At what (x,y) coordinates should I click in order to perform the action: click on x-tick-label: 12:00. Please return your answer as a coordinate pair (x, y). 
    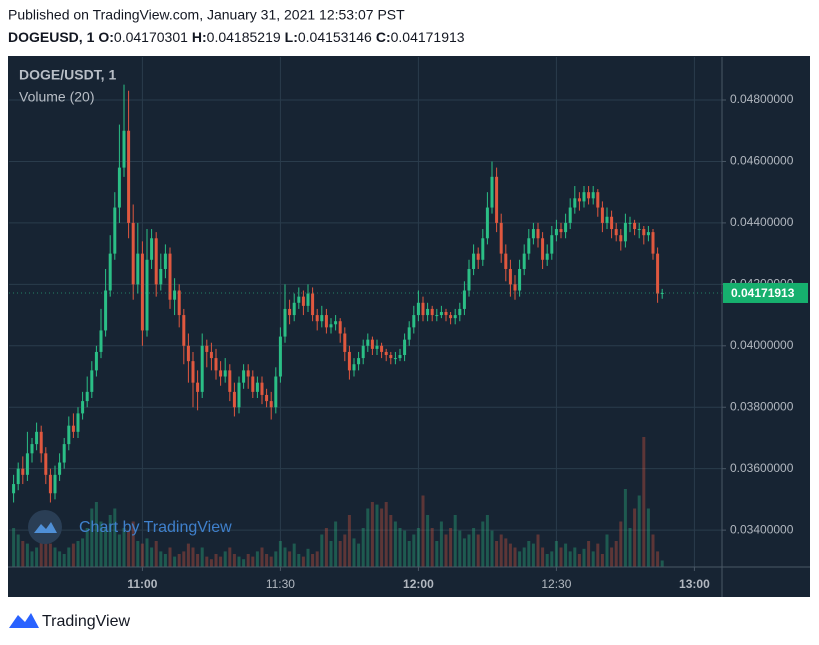
    Looking at the image, I should click on (418, 584).